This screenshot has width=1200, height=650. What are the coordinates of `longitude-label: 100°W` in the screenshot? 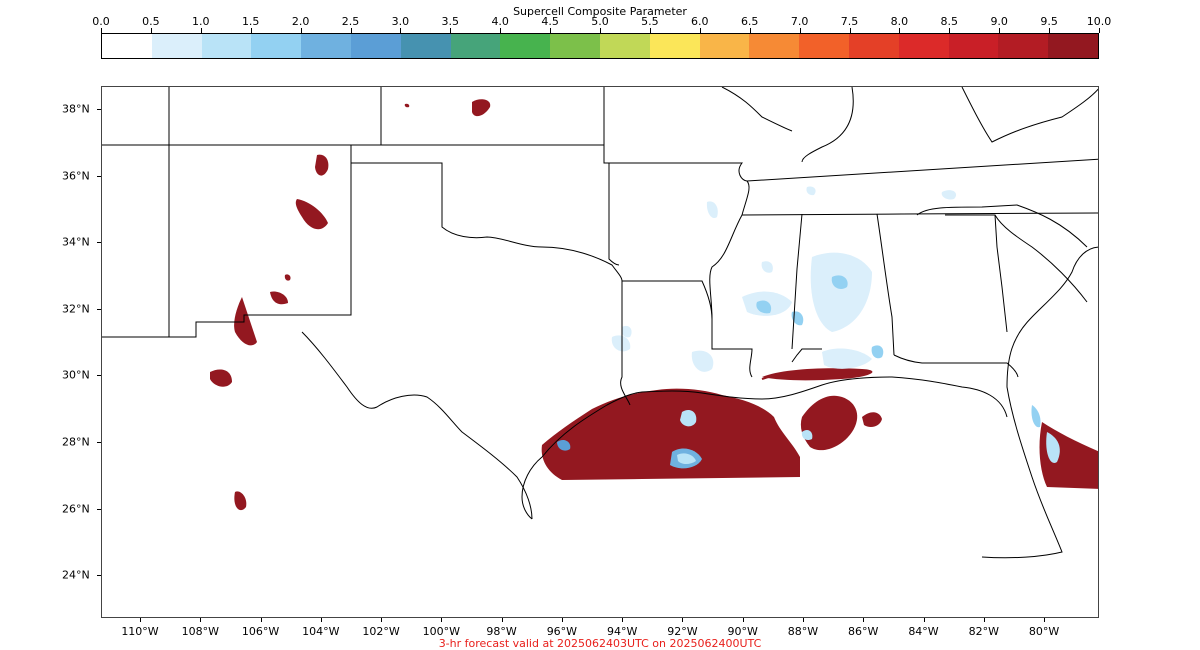 It's located at (441, 631).